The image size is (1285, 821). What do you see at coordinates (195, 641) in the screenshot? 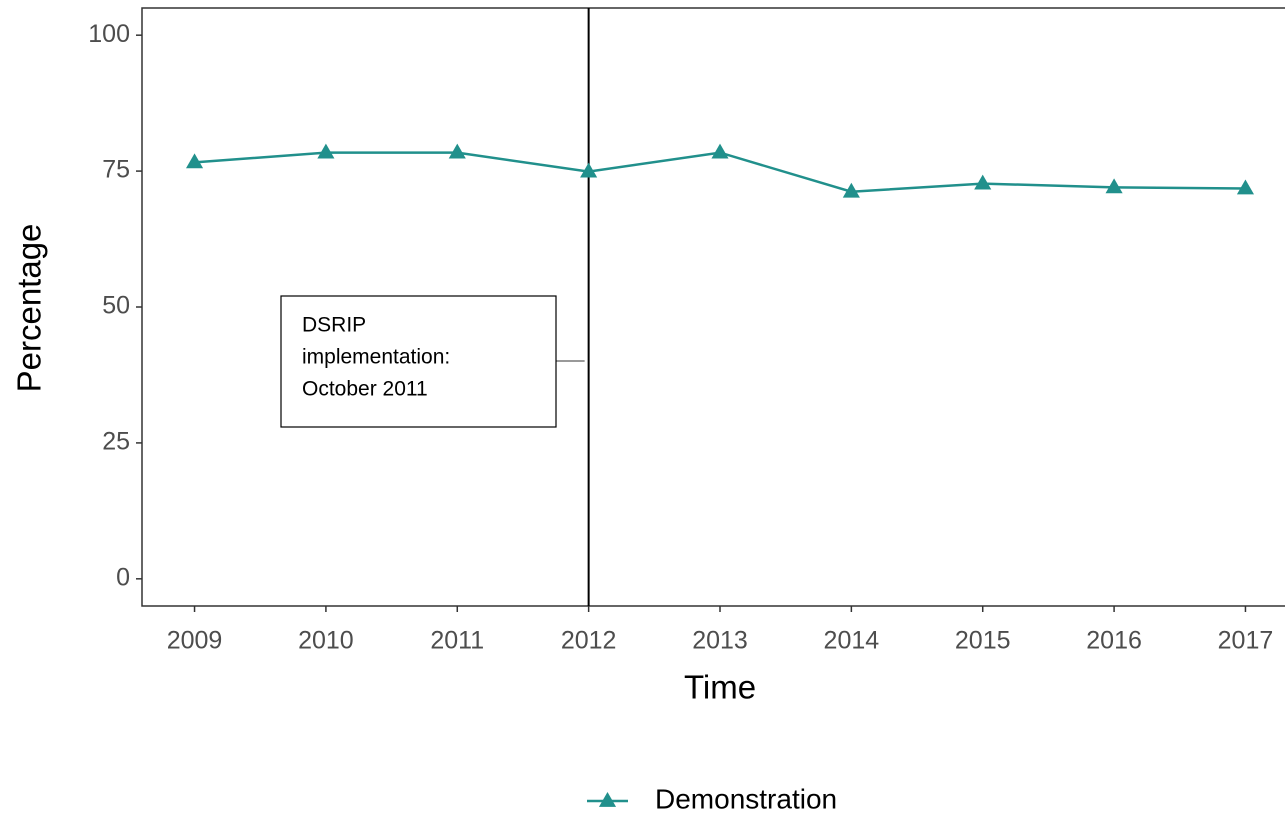
I see `x-tick-label: 2009` at bounding box center [195, 641].